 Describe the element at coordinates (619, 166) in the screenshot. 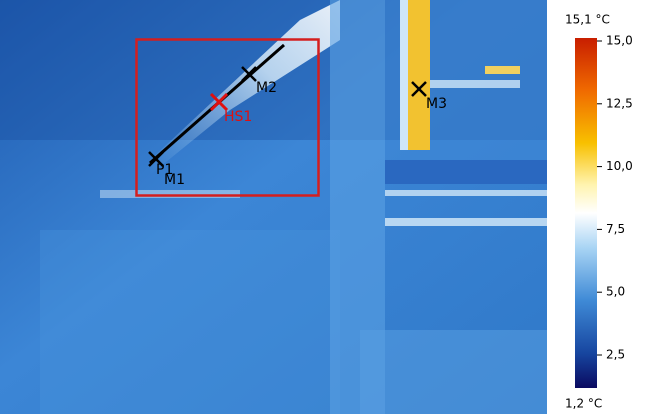

I see `scale-tick-label: 10,0` at that location.